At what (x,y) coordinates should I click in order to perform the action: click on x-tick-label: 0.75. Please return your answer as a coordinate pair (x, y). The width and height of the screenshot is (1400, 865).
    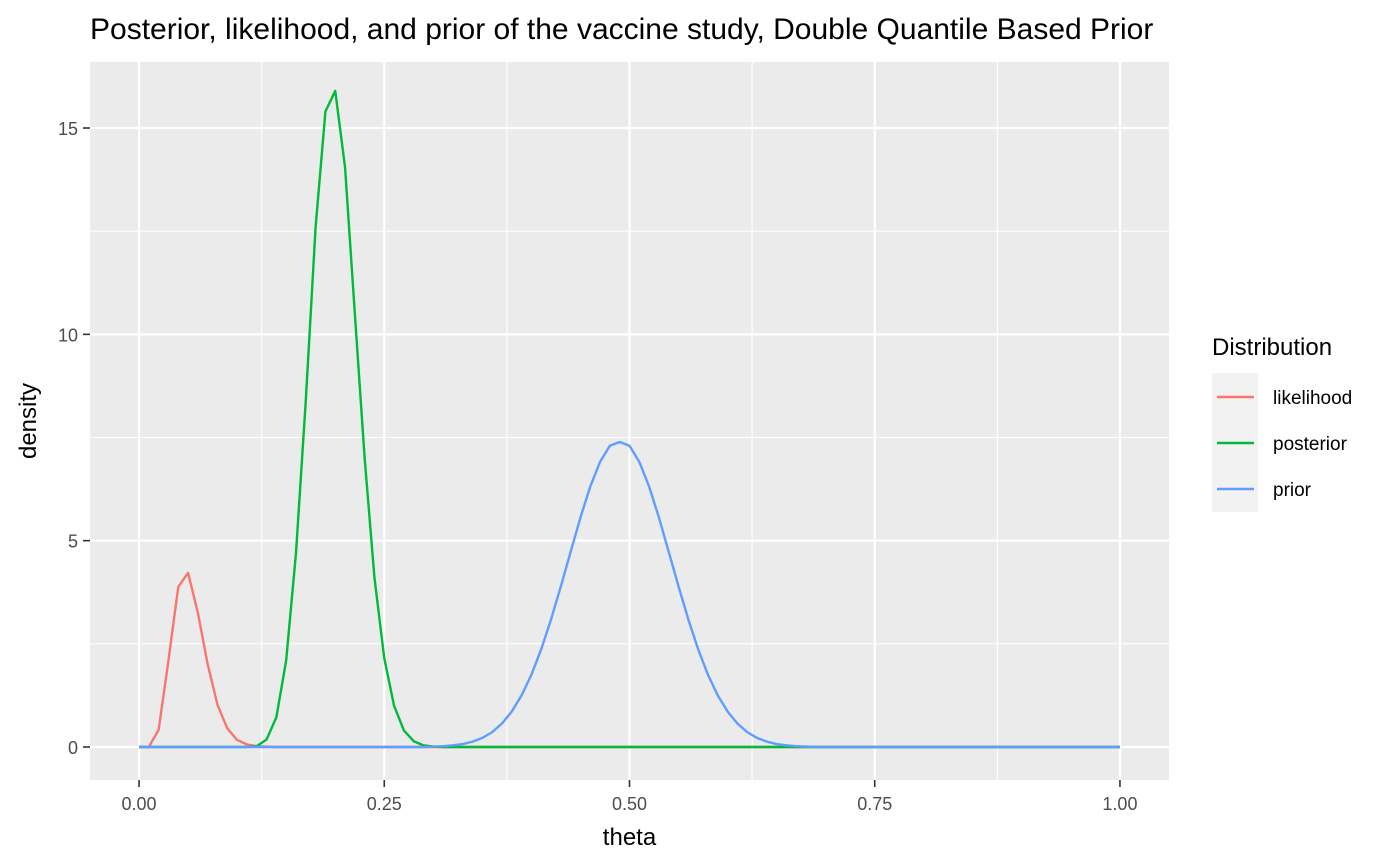
    Looking at the image, I should click on (874, 804).